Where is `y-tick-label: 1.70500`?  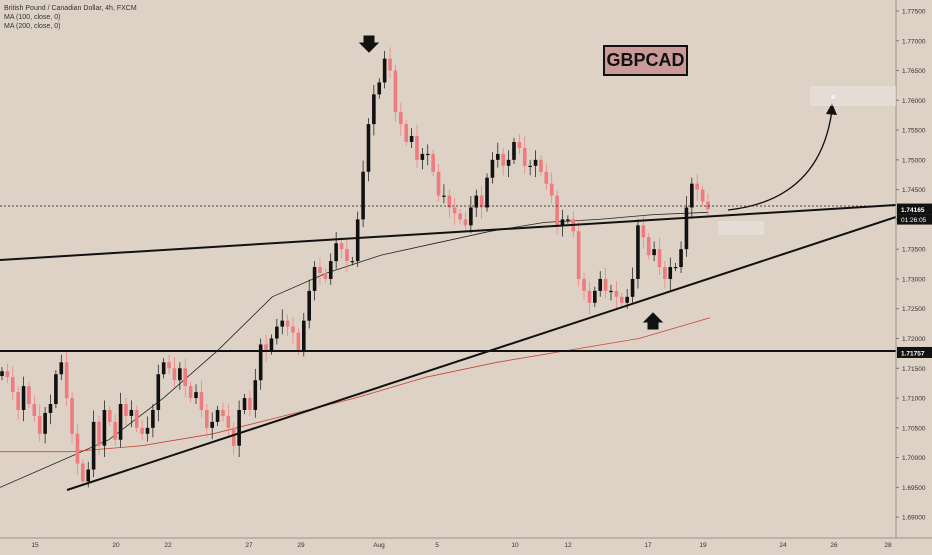 y-tick-label: 1.70500 is located at coordinates (914, 428).